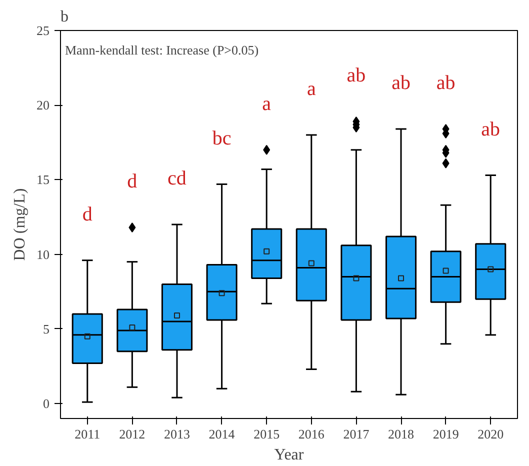  Describe the element at coordinates (87, 434) in the screenshot. I see `x-tick-label: 2011` at that location.